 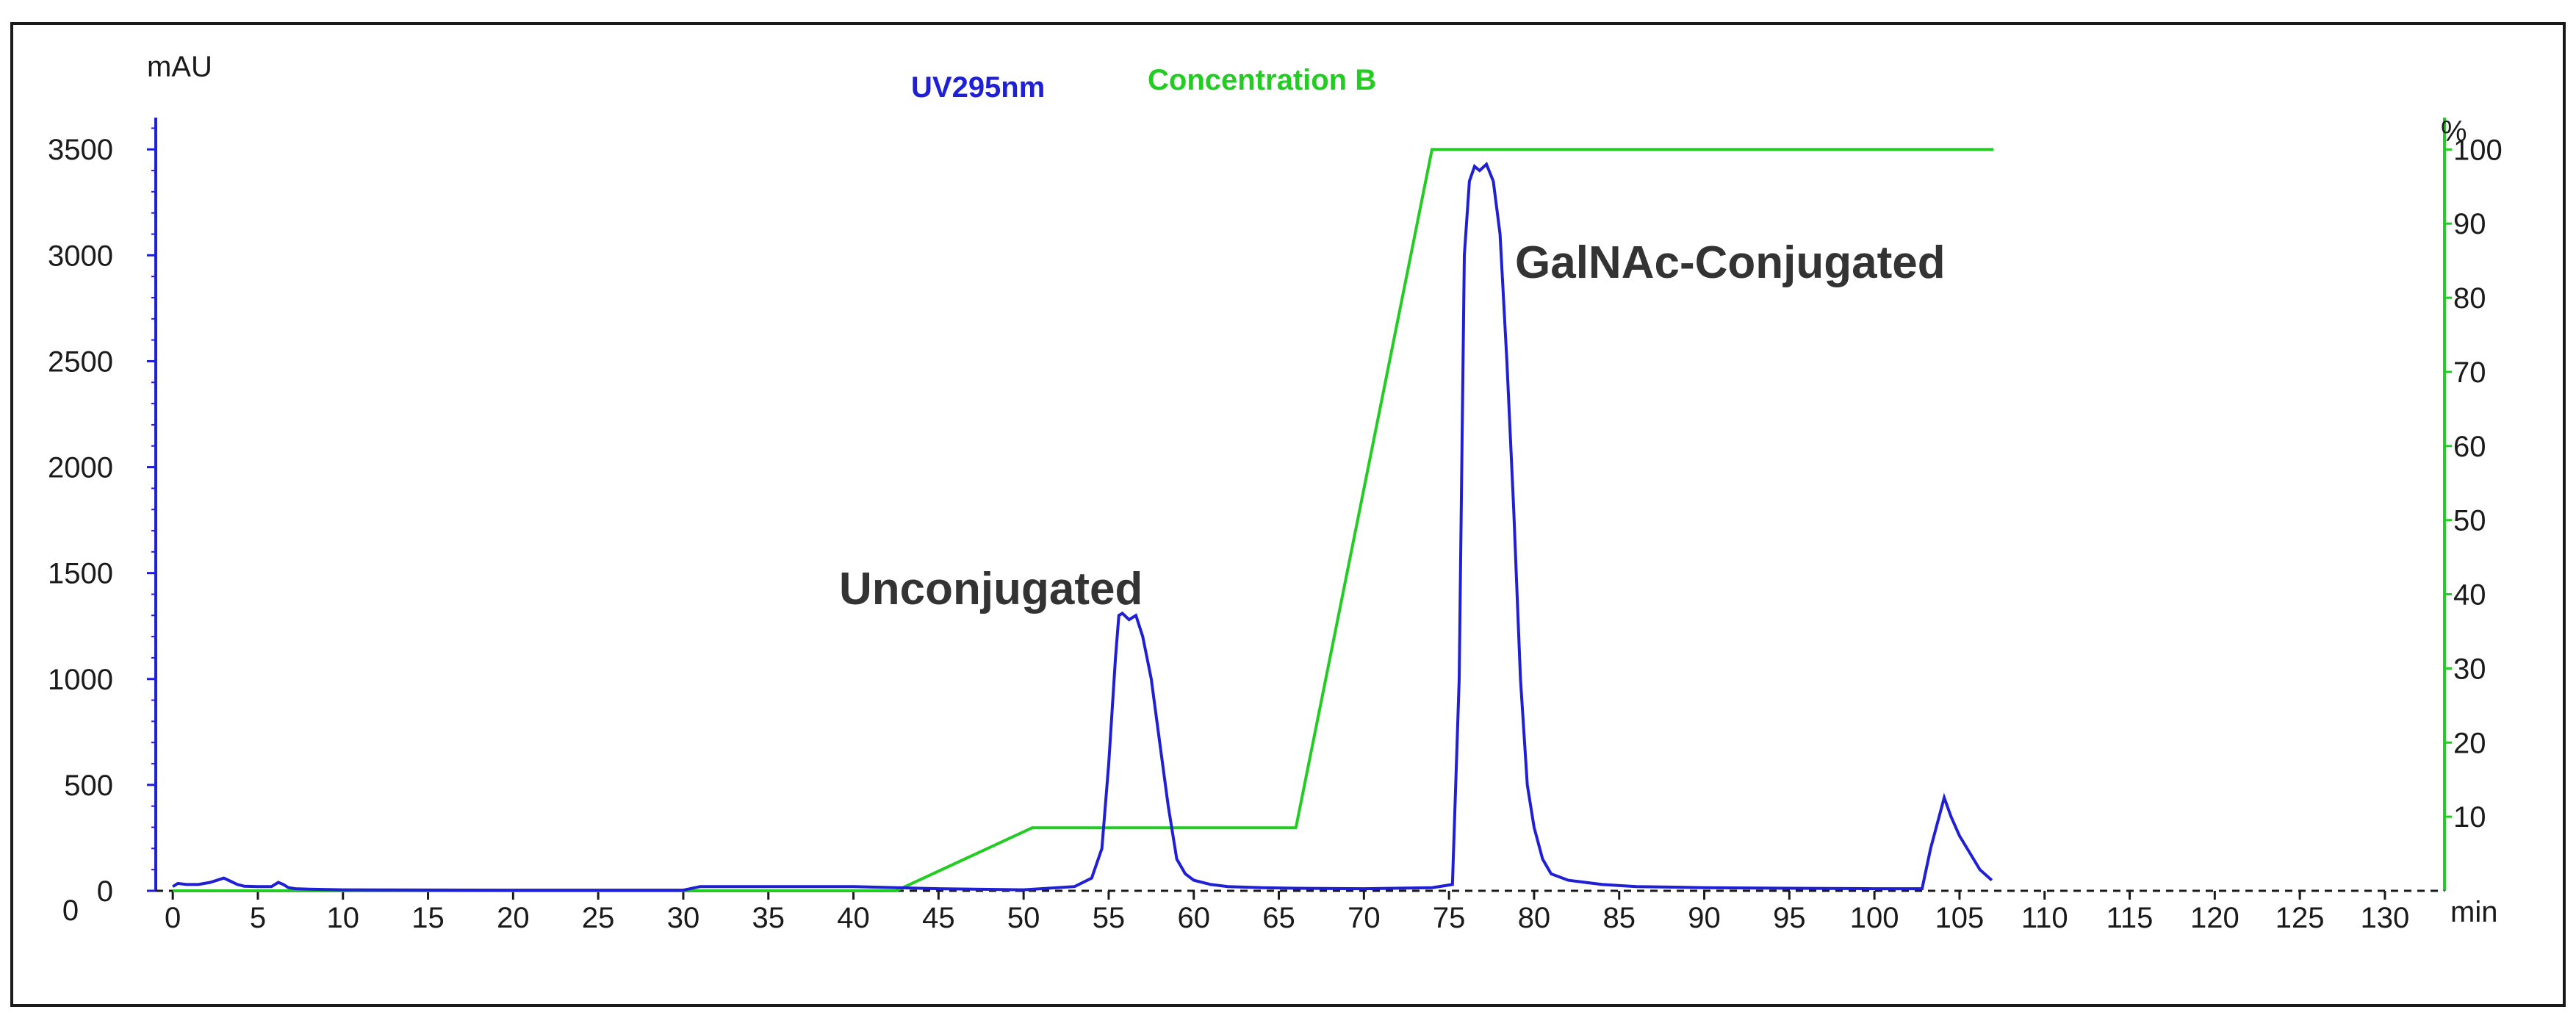 I want to click on y-tick-label: 3500, so click(x=80, y=150).